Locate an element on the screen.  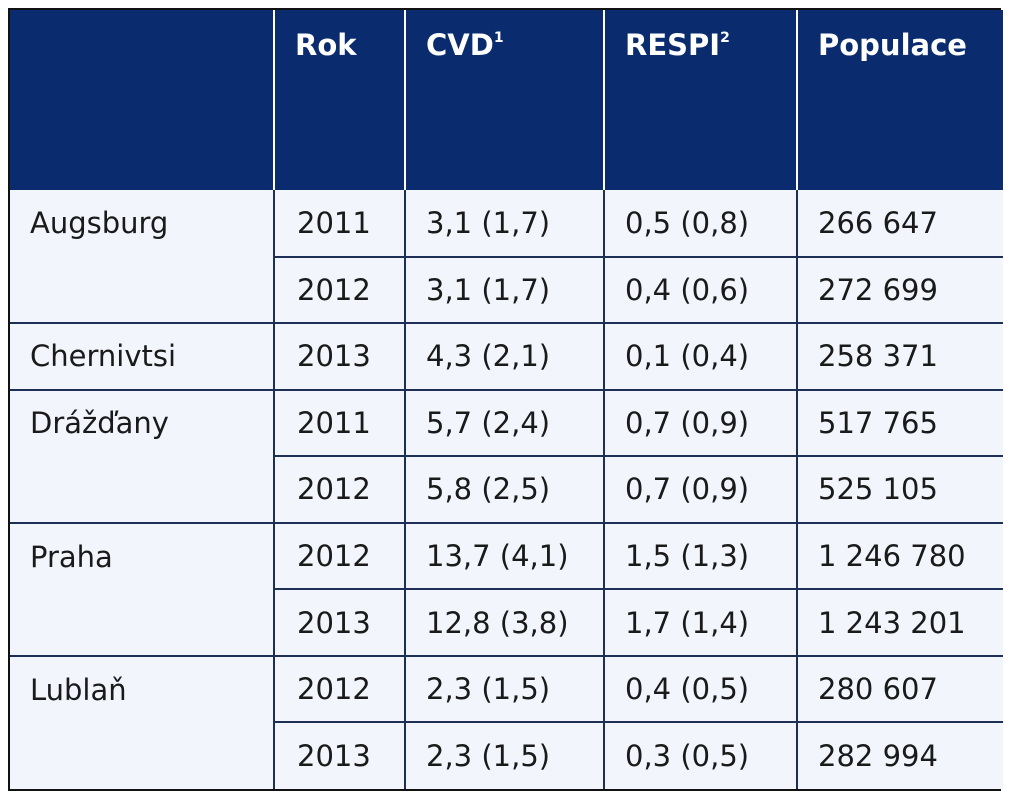
cell-respi: 0,4 (0,5) is located at coordinates (701, 688).